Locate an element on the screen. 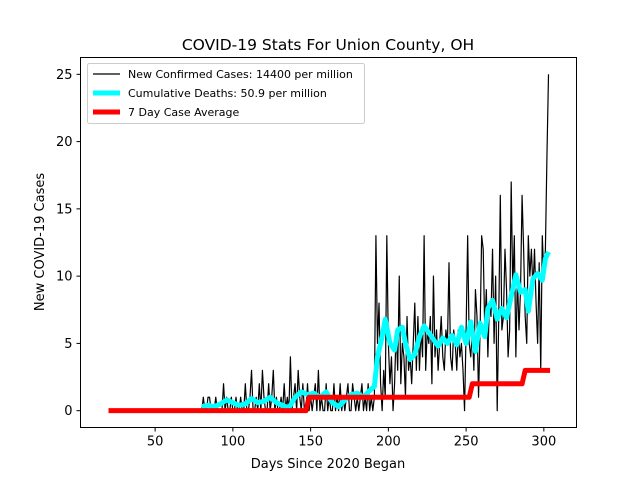 The height and width of the screenshot is (480, 640). y-axis-label: New COVID-19 Cases is located at coordinates (40, 242).